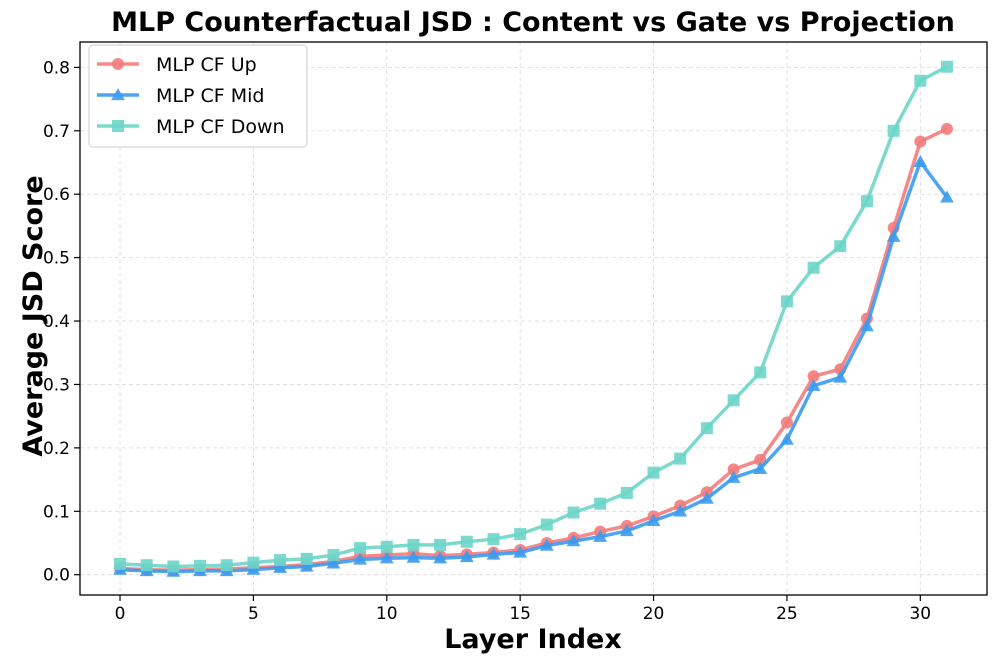 The height and width of the screenshot is (663, 997). What do you see at coordinates (533, 639) in the screenshot?
I see `x-axis-label: Layer Index` at bounding box center [533, 639].